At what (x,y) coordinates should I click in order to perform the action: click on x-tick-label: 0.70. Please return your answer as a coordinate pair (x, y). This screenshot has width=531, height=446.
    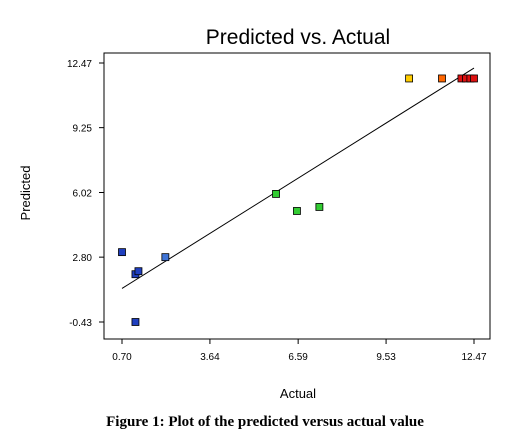
    Looking at the image, I should click on (122, 357).